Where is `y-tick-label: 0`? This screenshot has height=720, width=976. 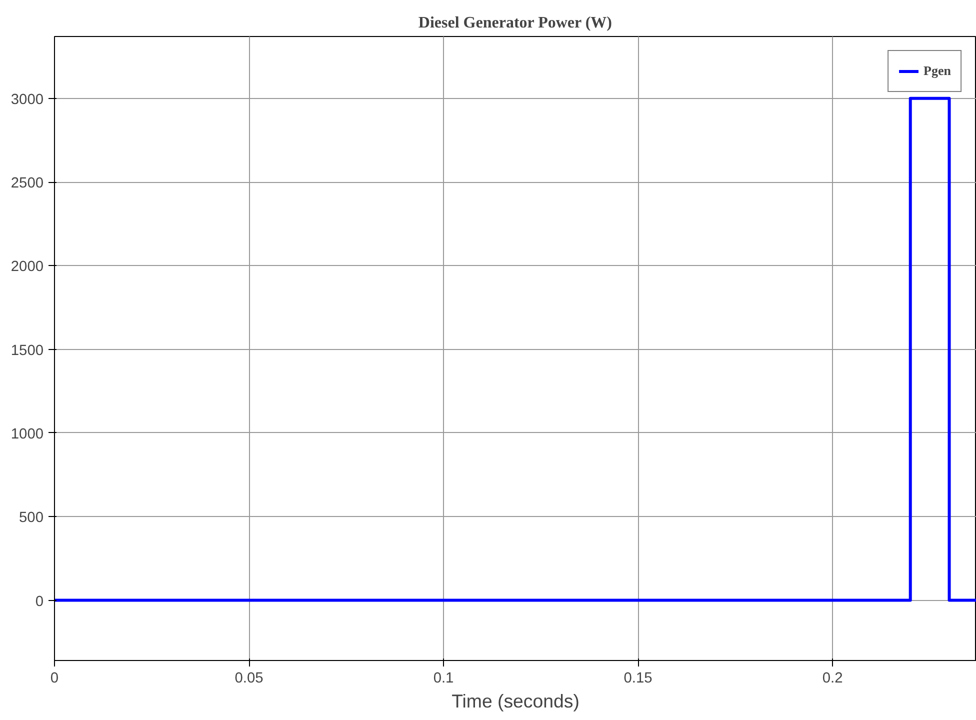
y-tick-label: 0 is located at coordinates (39, 602).